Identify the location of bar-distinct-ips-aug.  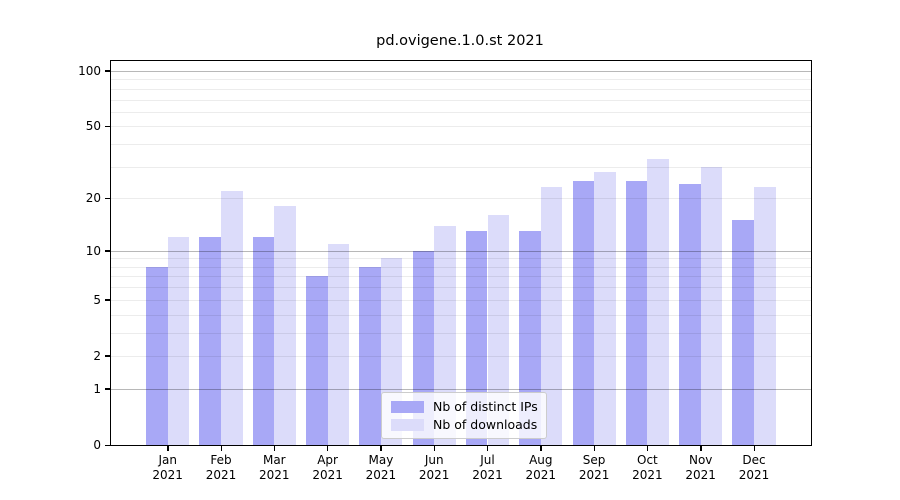
(530, 338).